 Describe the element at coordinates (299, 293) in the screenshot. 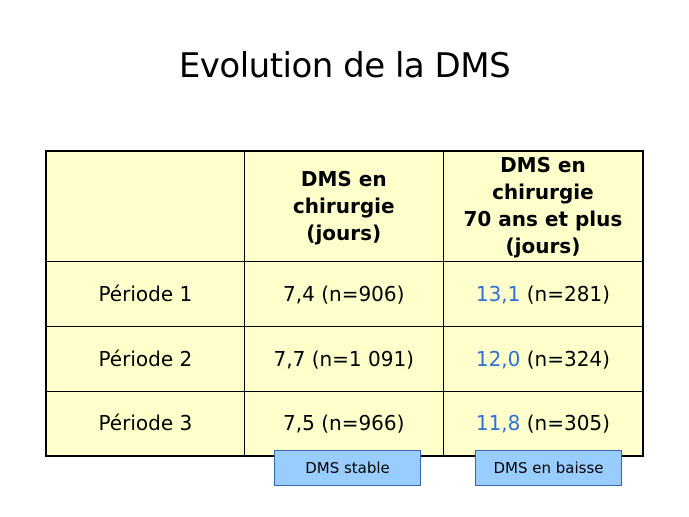

I see `dms-value: 7,4` at that location.